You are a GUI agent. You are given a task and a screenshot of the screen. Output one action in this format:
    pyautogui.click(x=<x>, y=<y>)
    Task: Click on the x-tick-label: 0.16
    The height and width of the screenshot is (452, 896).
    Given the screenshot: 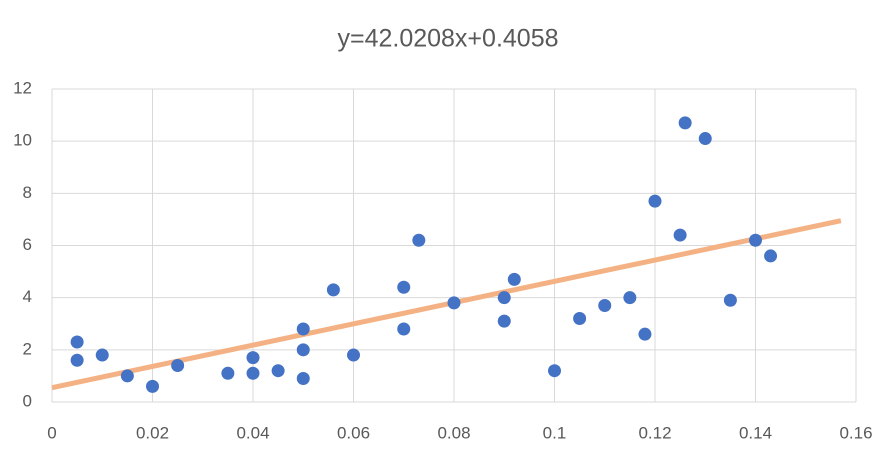 What is the action you would take?
    pyautogui.click(x=855, y=432)
    